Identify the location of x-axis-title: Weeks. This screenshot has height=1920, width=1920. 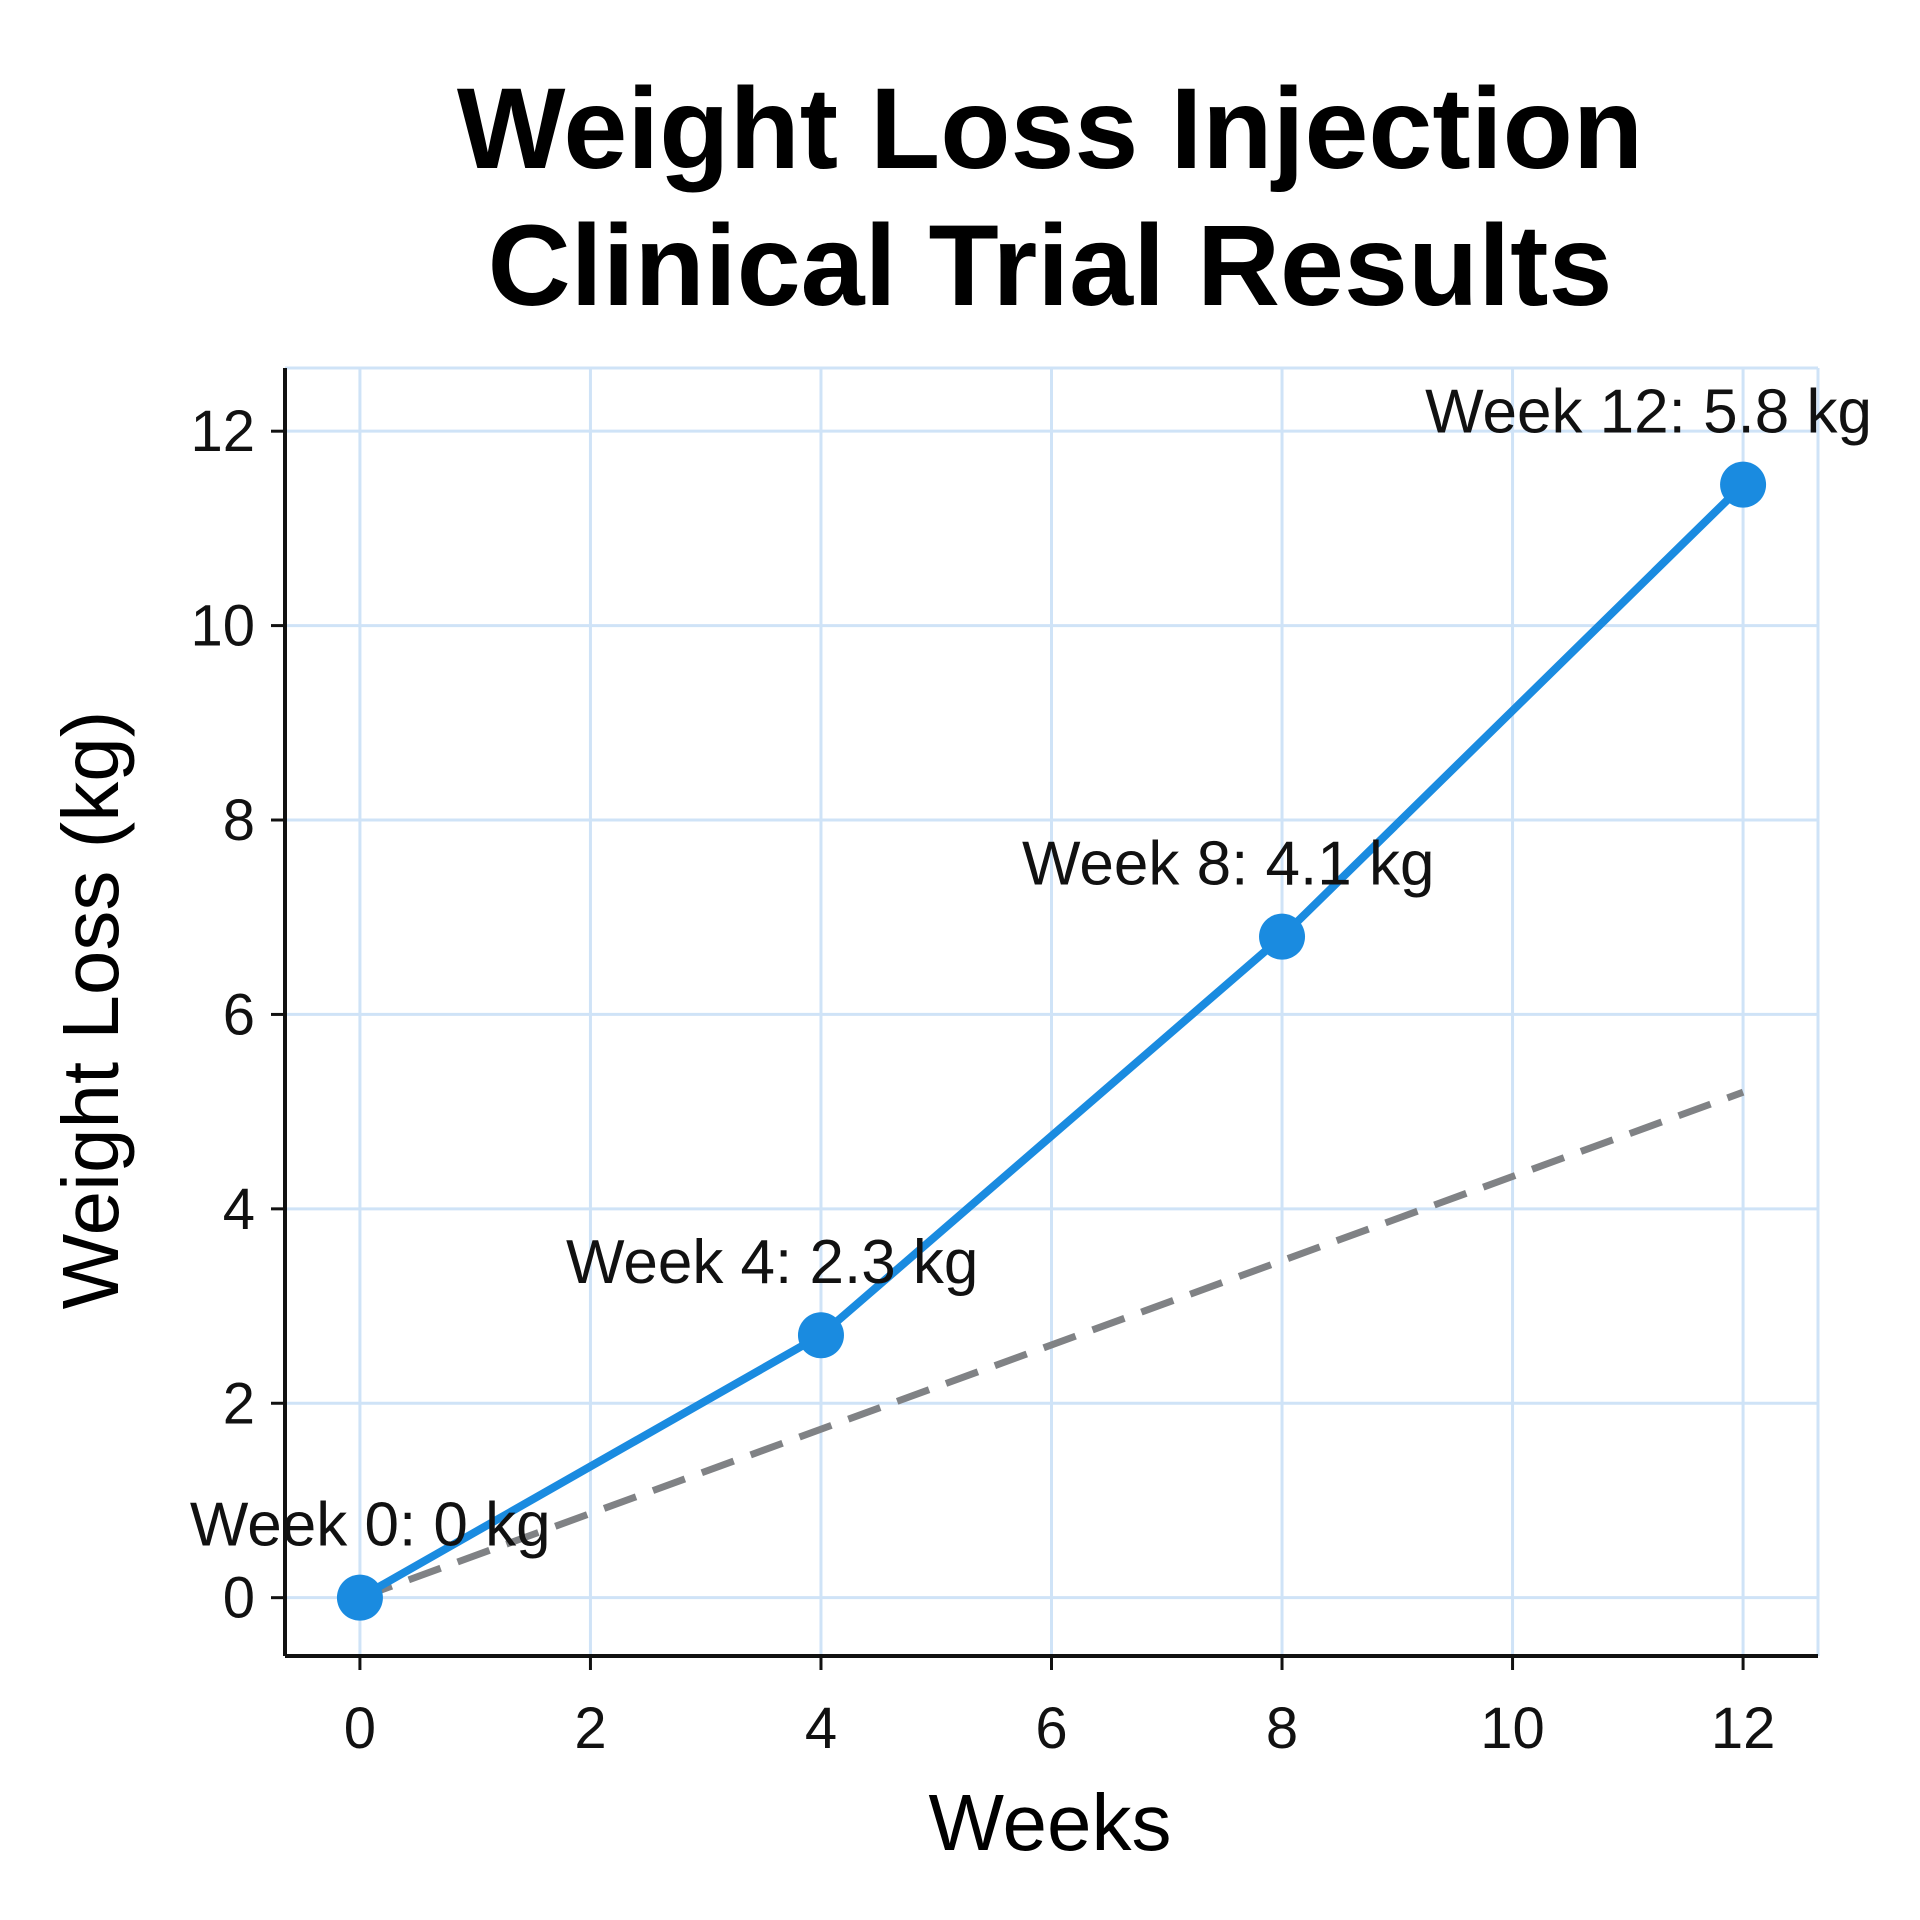
(1049, 1822).